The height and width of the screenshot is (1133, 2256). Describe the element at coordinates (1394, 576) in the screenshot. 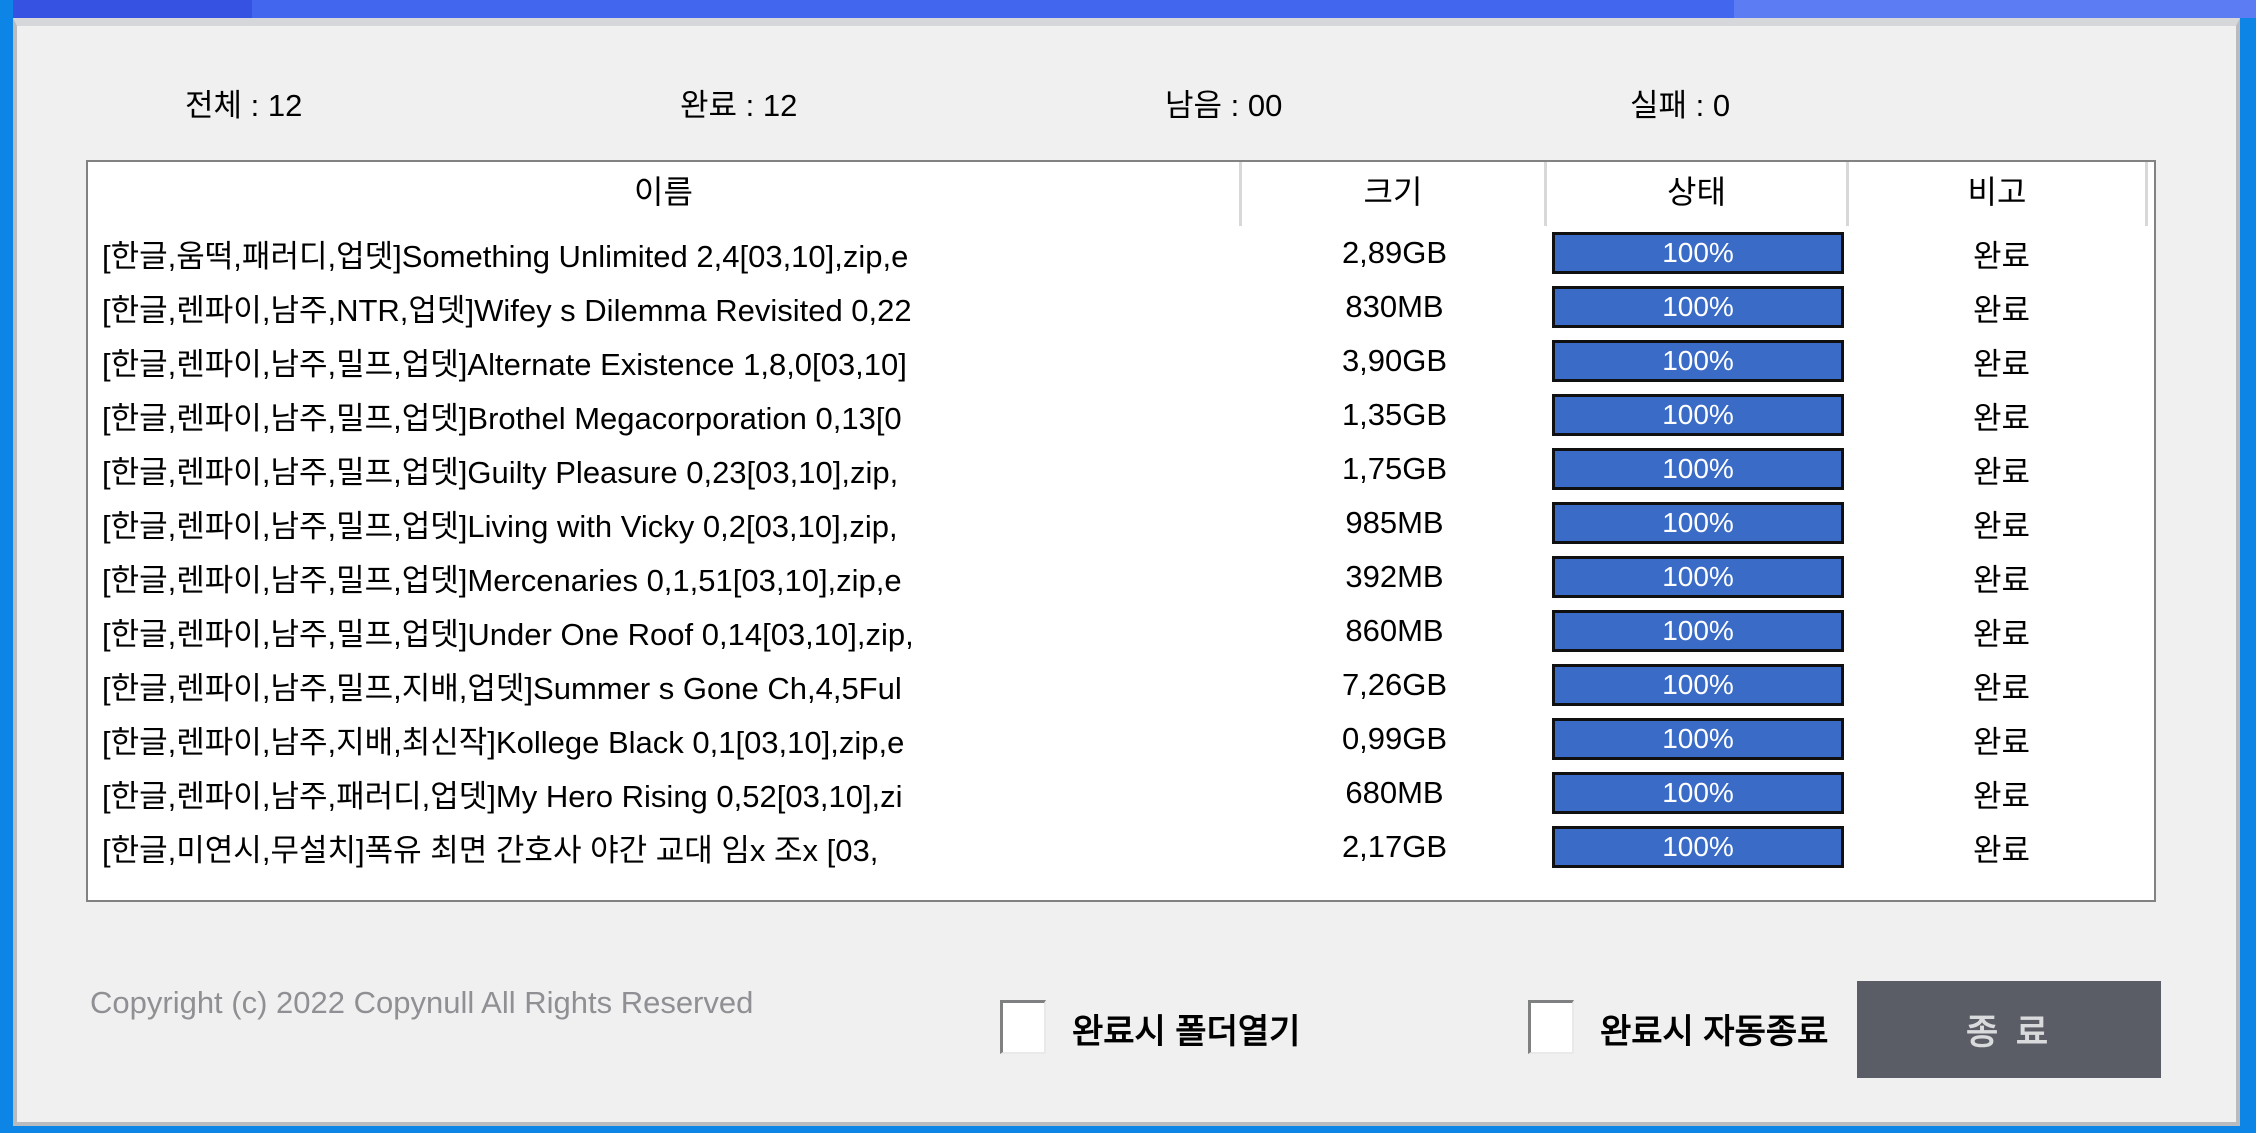

I see `row-filesize: 392MB` at that location.